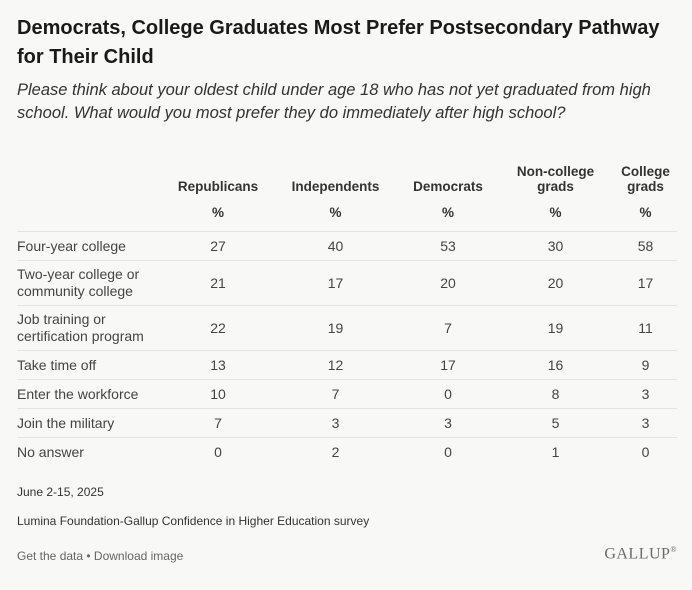  I want to click on footer-links: Get the data • Download image, so click(100, 556).